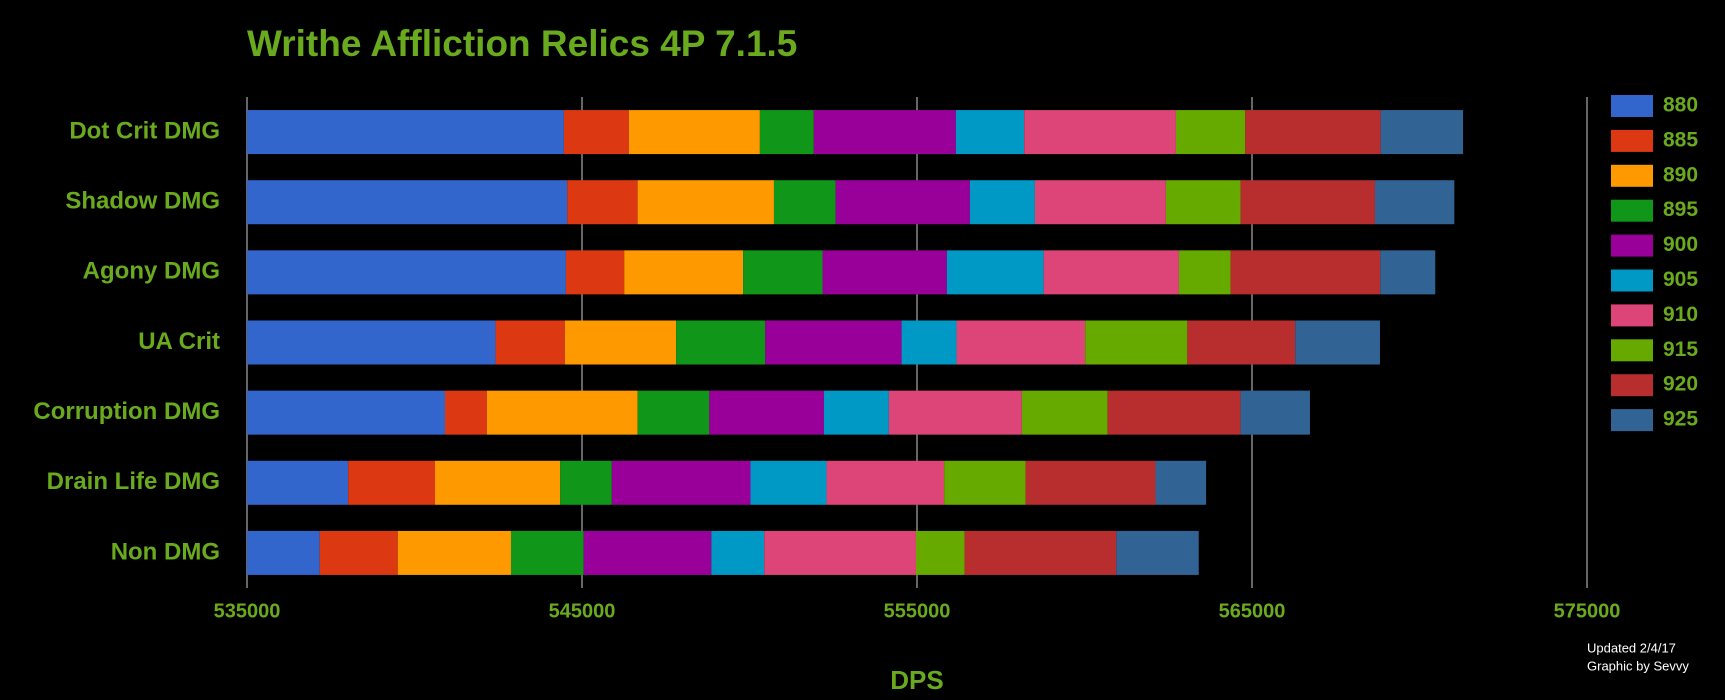 The width and height of the screenshot is (1725, 700). What do you see at coordinates (144, 130) in the screenshot?
I see `y-tick-label: Dot Crit DMG` at bounding box center [144, 130].